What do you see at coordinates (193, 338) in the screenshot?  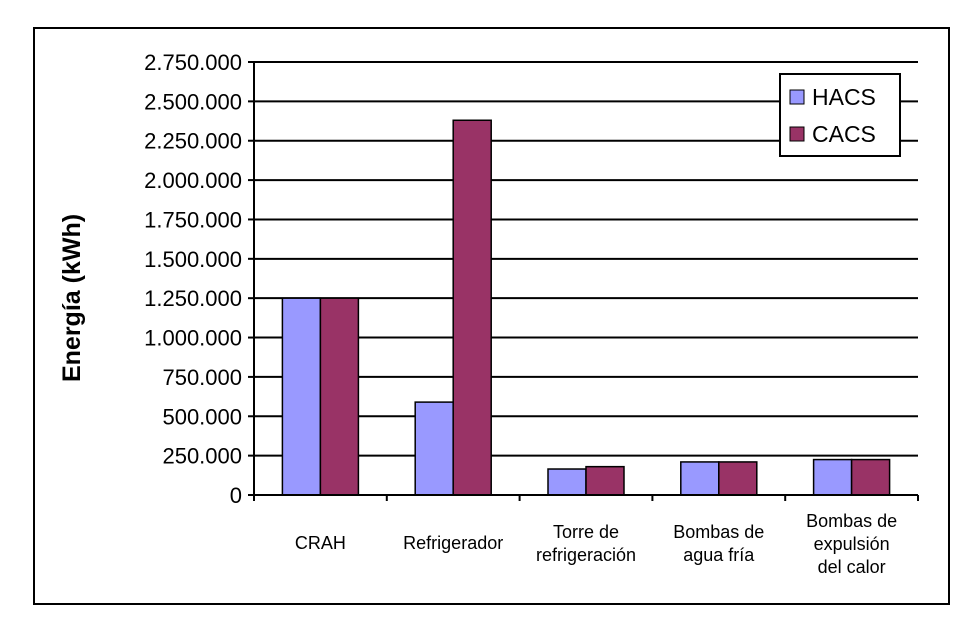 I see `y-tick-label: 1.000.000` at bounding box center [193, 338].